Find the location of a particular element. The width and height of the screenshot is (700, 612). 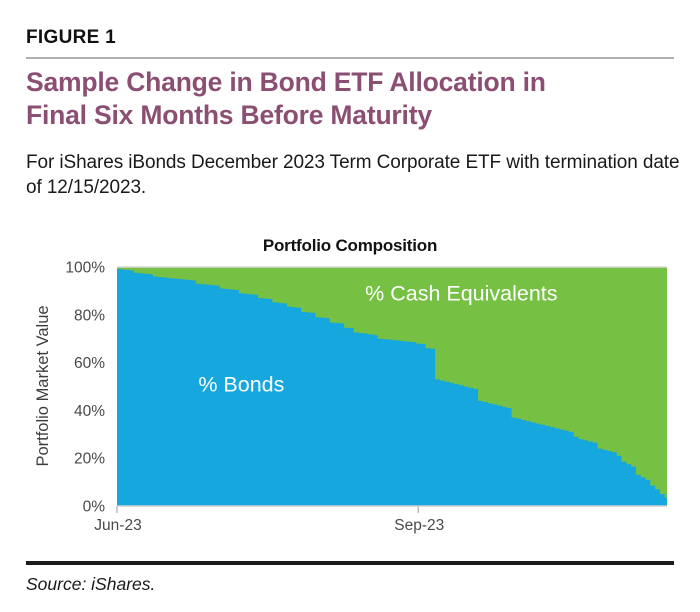

figure-label: FIGURE 1 is located at coordinates (71, 37).